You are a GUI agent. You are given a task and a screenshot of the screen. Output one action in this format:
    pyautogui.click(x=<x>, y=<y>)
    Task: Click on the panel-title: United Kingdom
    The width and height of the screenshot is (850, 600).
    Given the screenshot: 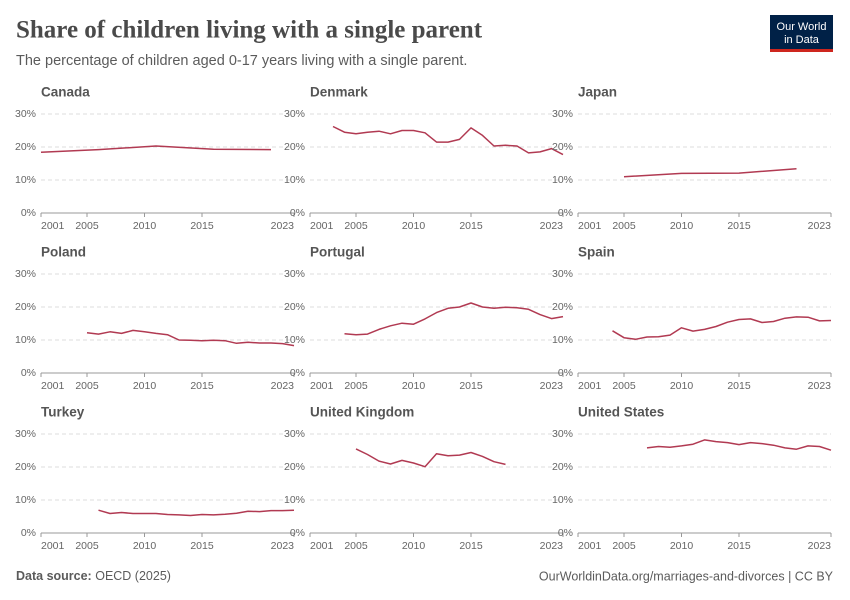 What is the action you would take?
    pyautogui.click(x=362, y=412)
    